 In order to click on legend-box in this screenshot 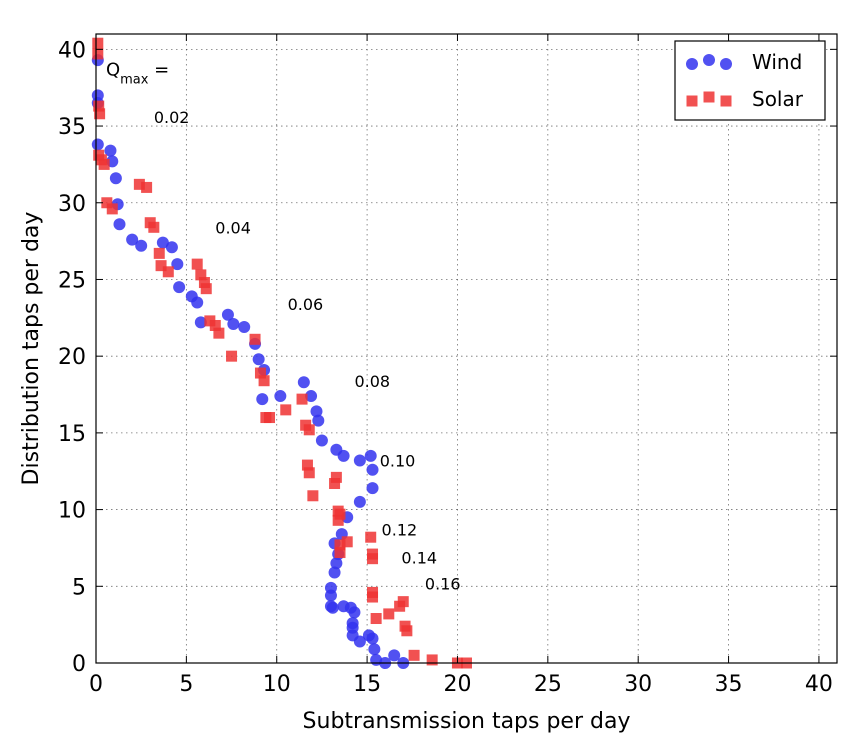, I will do `click(750, 80)`.